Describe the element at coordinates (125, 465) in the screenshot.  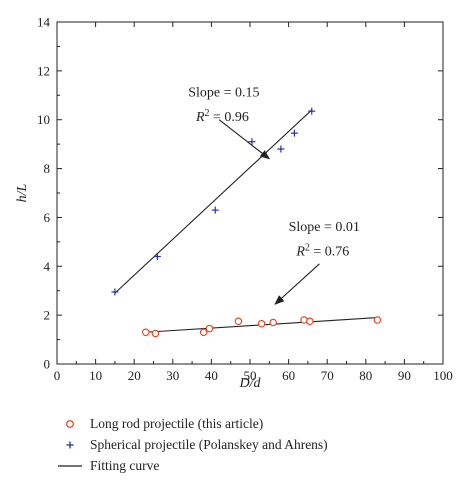
I see `legend-label-fitting-curve: Fitting curve` at that location.